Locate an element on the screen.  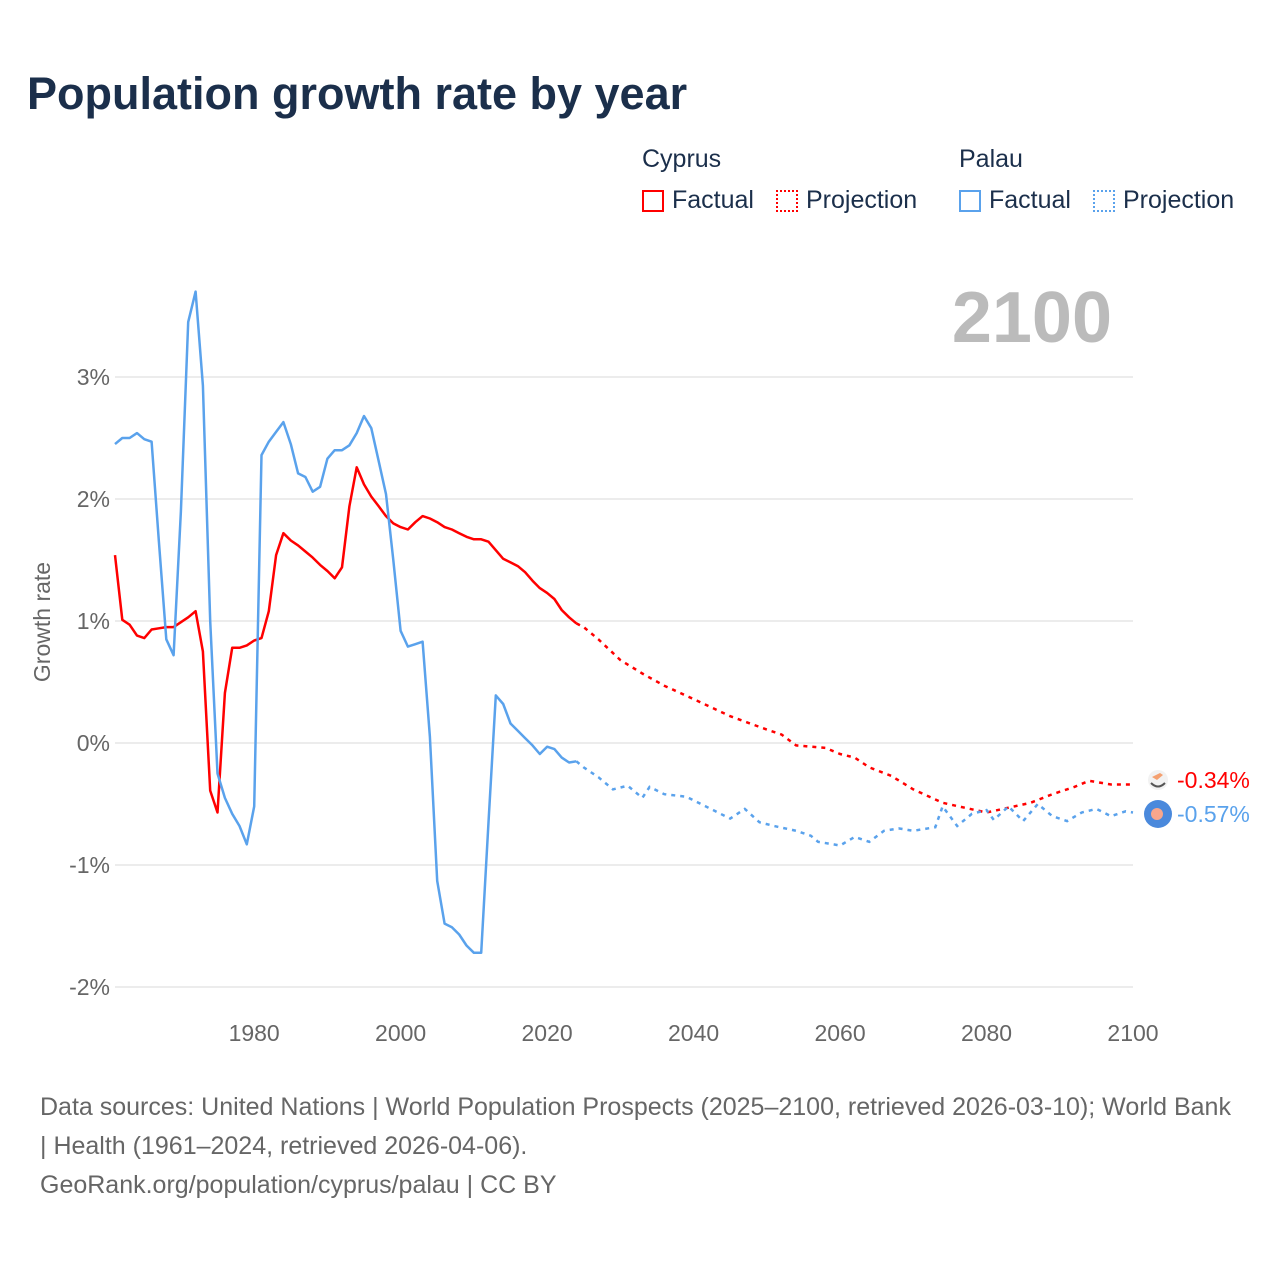
legend-cyprus-projection: Projection is located at coordinates (846, 200).